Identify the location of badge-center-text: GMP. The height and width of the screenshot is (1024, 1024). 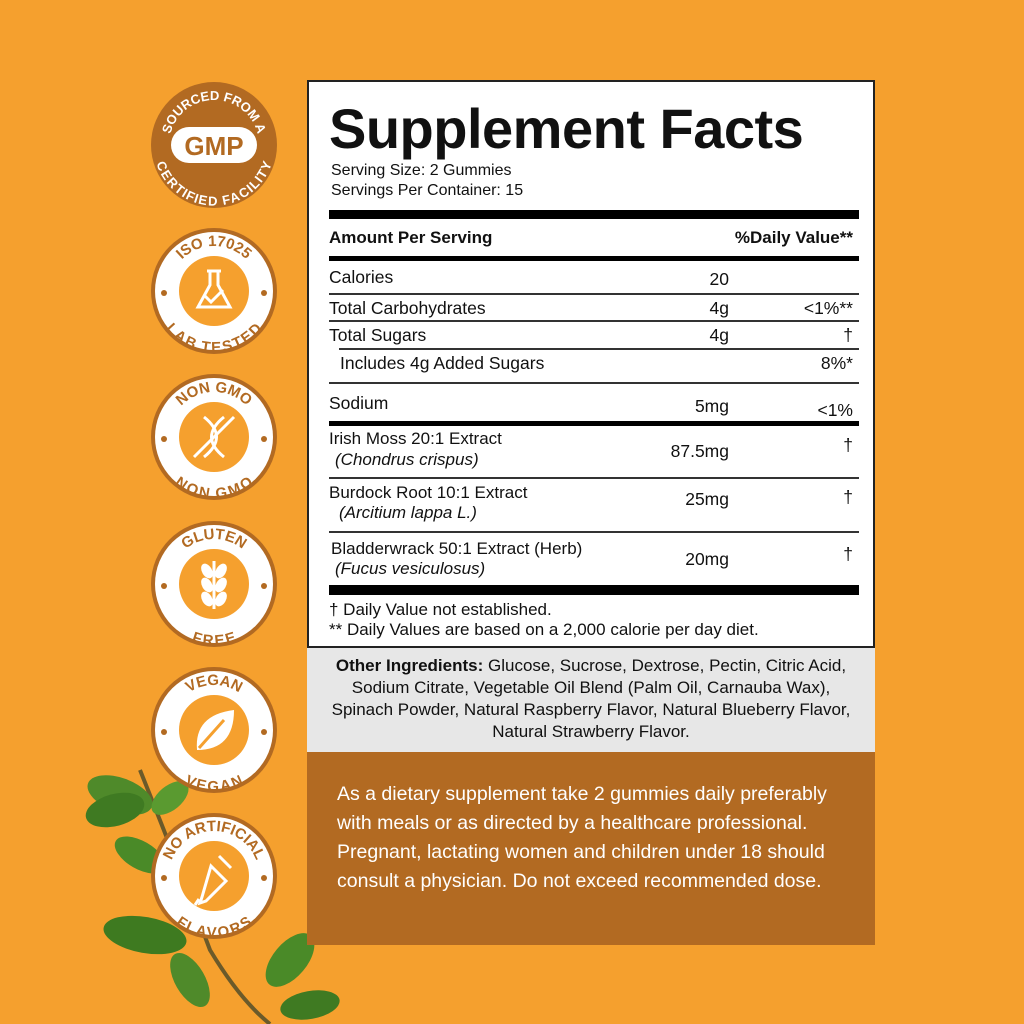
(213, 146).